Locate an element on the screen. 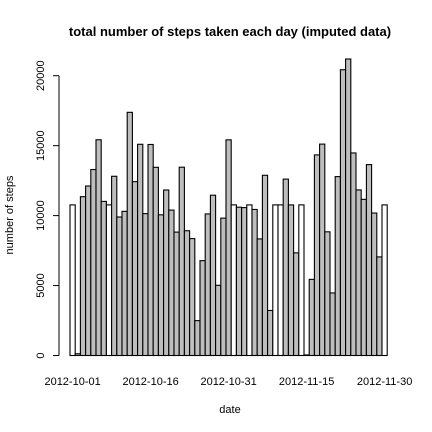  x-tick-label: 2012-11-30 is located at coordinates (384, 382).